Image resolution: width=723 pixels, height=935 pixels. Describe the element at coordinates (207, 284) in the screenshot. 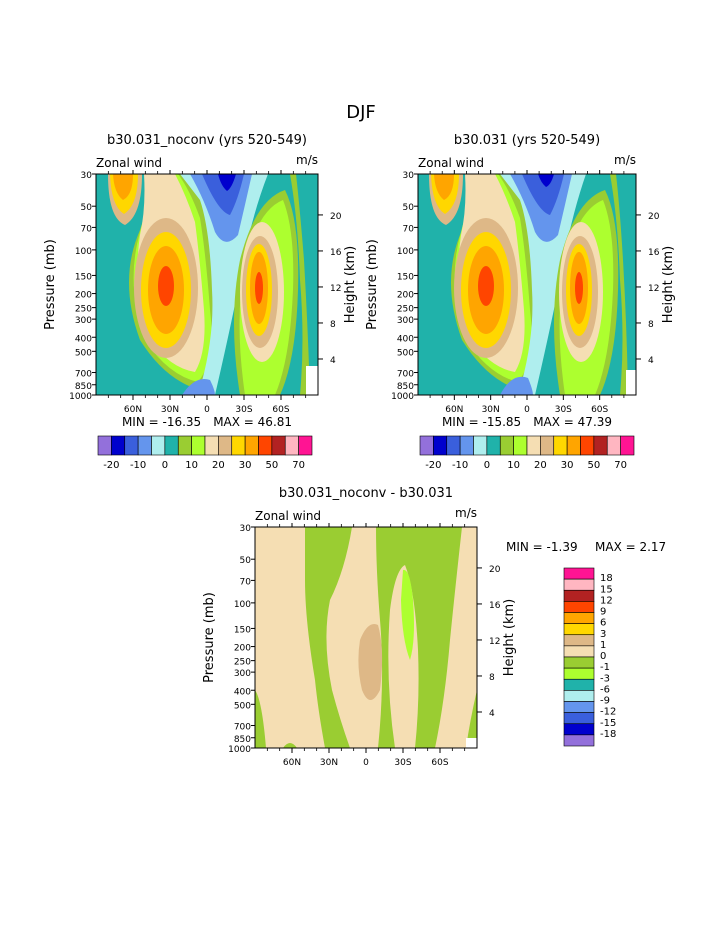

I see `panel-a-plot-area` at that location.